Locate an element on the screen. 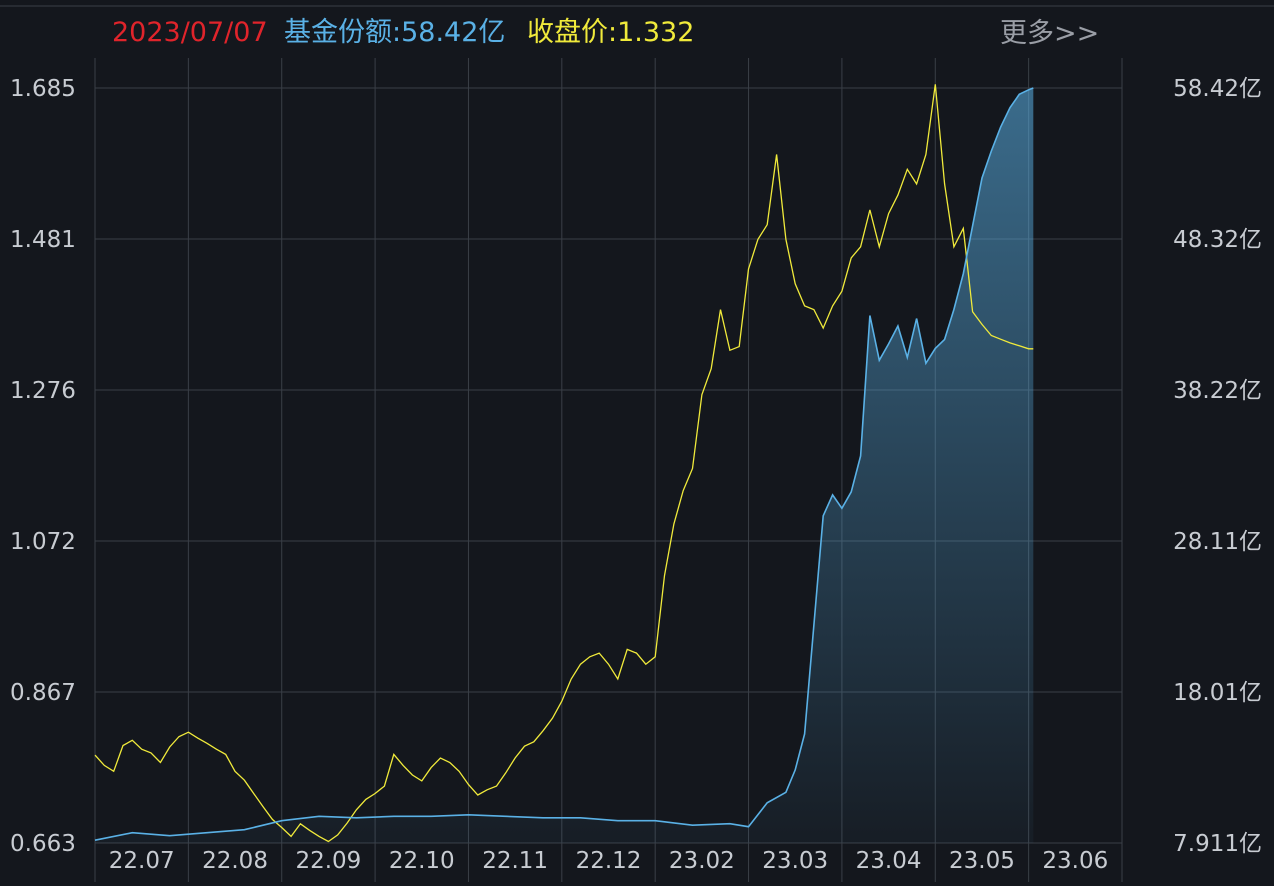 This screenshot has height=886, width=1274. x-tick: 23.03 is located at coordinates (795, 861).